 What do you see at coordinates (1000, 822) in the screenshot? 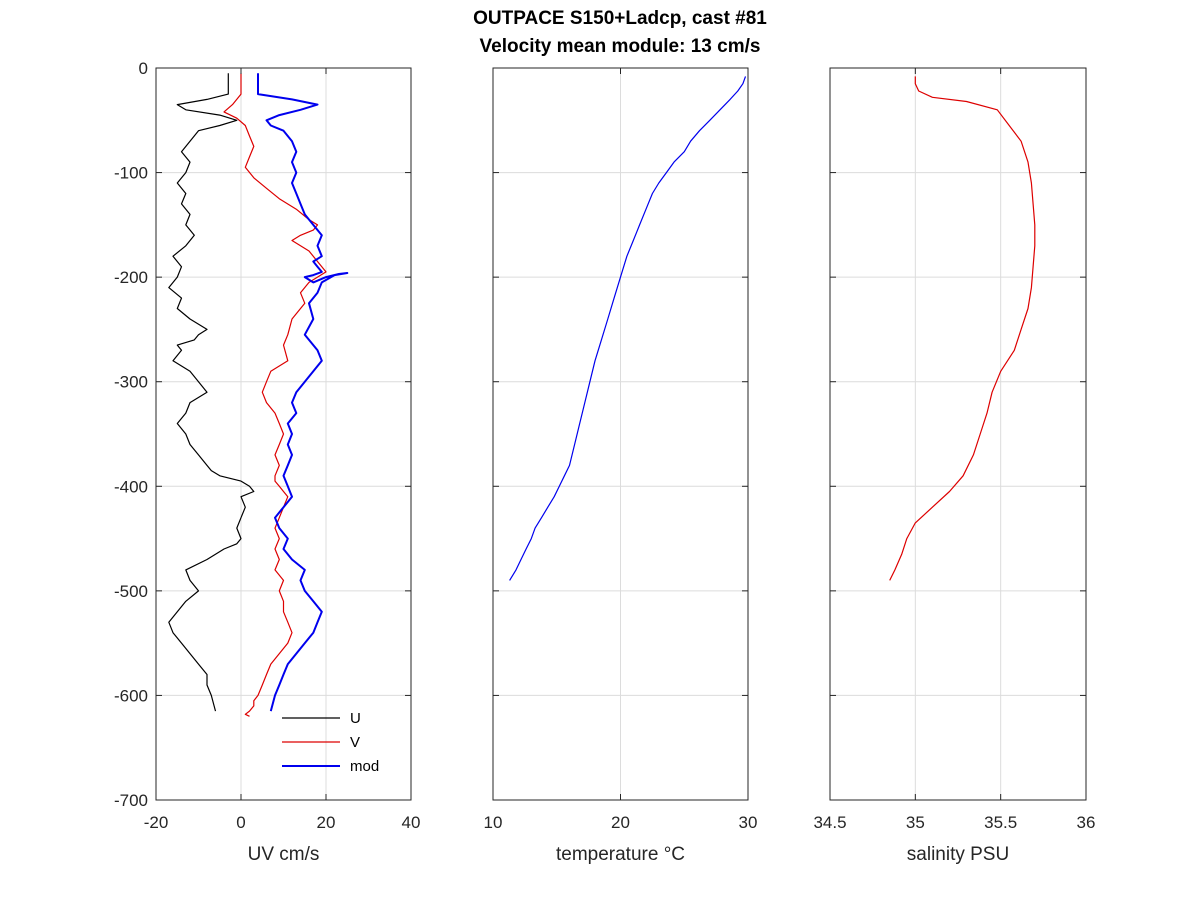
I see `salinity-xtick-label: 35.5` at bounding box center [1000, 822].